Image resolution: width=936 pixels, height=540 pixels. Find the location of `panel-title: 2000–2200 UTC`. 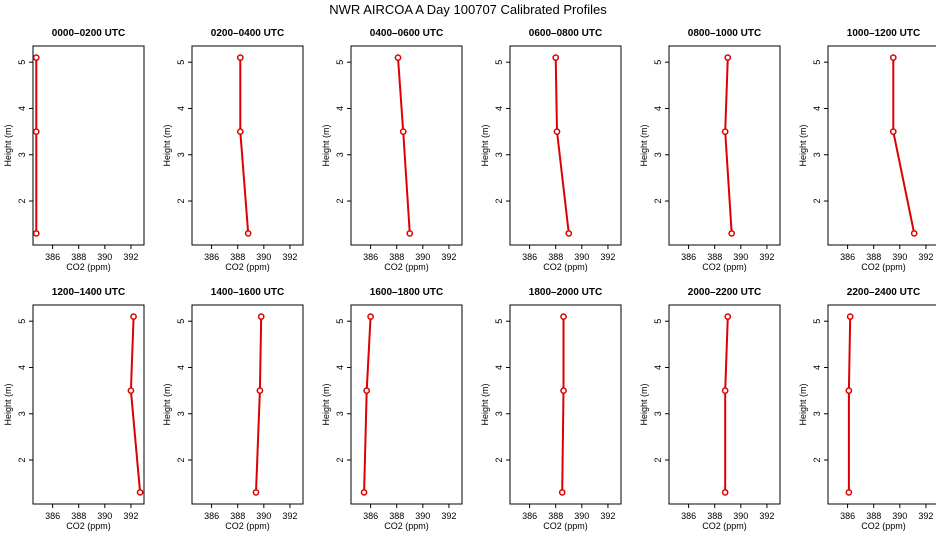

panel-title: 2000–2200 UTC is located at coordinates (724, 292).